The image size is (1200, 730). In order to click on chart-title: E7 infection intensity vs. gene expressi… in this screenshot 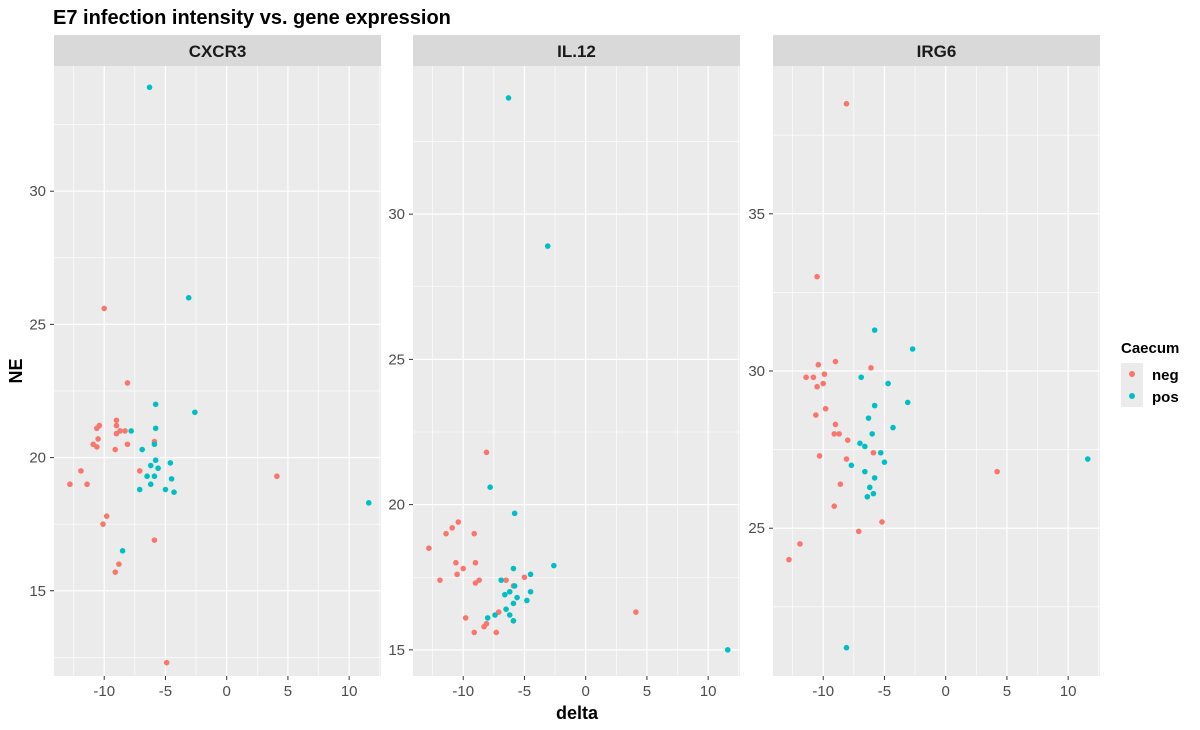, I will do `click(252, 18)`.